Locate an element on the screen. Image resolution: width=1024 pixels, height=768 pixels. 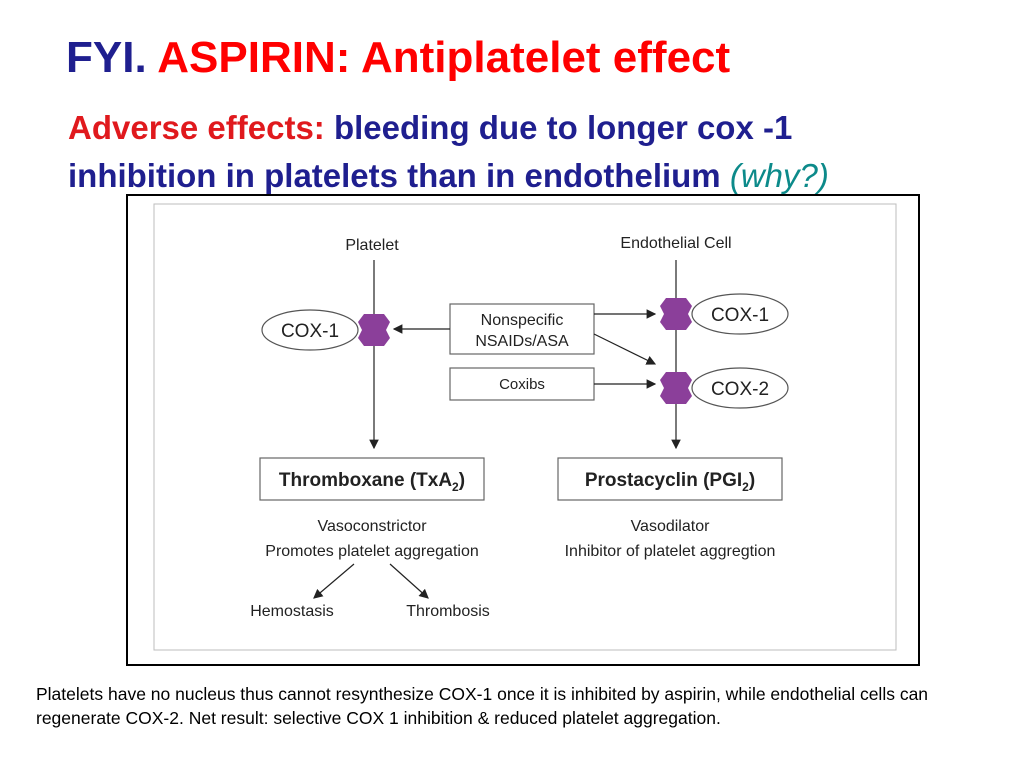
why-question: (why?) is located at coordinates (779, 175).